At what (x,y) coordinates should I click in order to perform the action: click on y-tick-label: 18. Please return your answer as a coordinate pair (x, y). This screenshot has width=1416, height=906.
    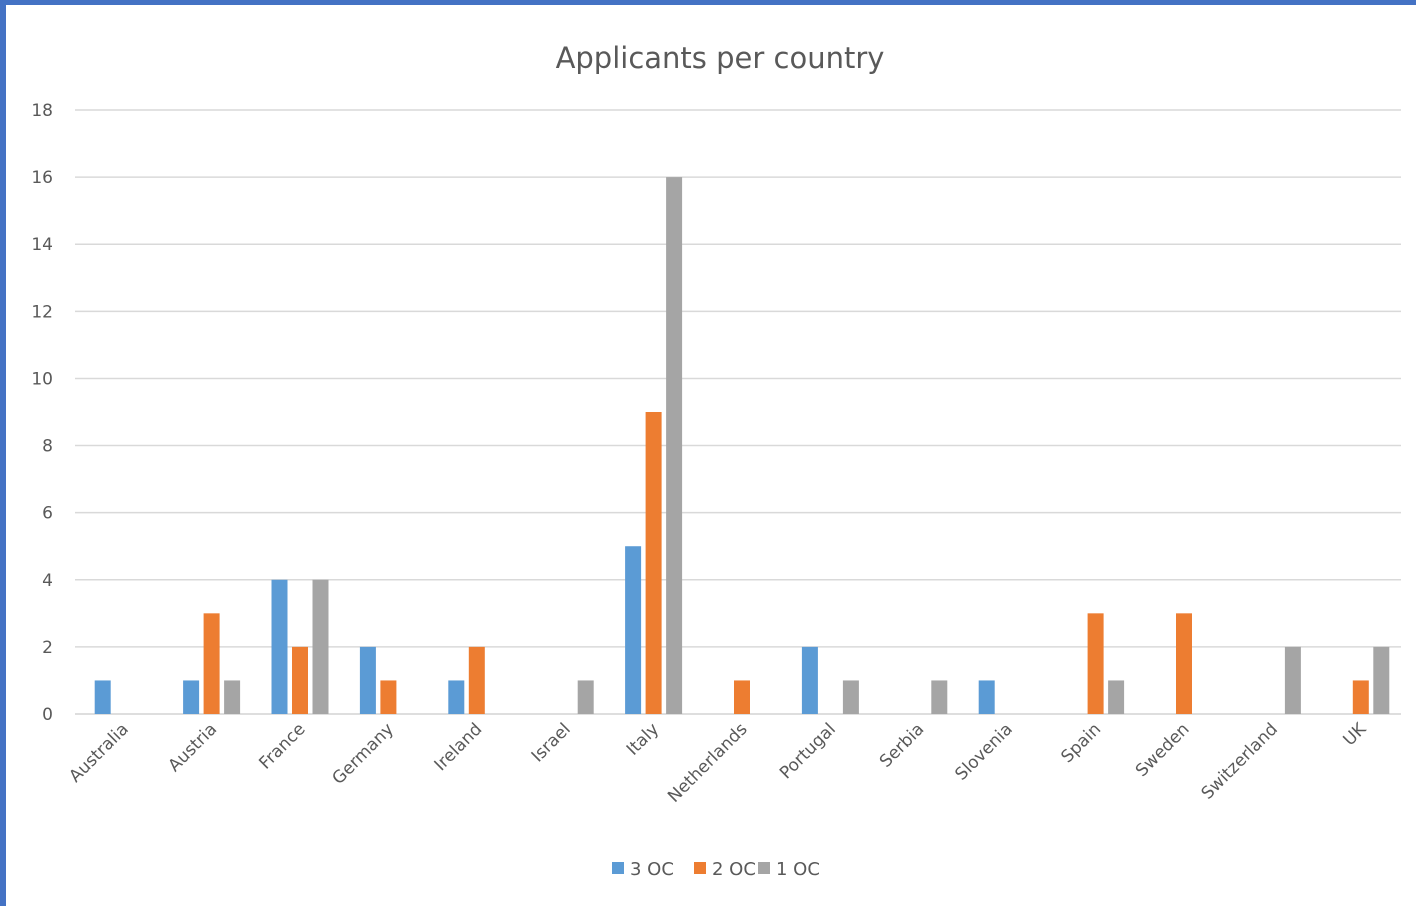
    Looking at the image, I should click on (42, 111).